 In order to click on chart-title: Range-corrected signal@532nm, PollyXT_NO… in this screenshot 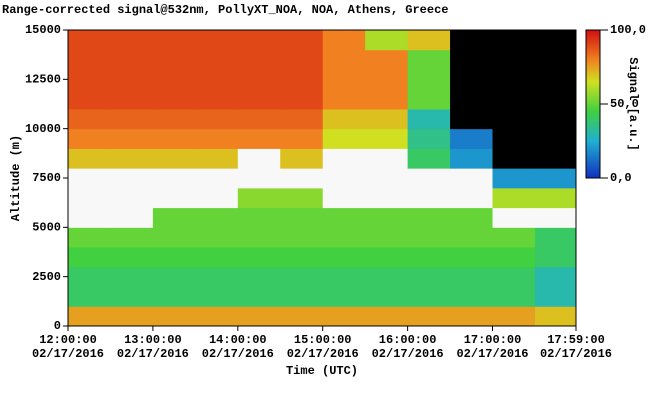, I will do `click(225, 10)`.